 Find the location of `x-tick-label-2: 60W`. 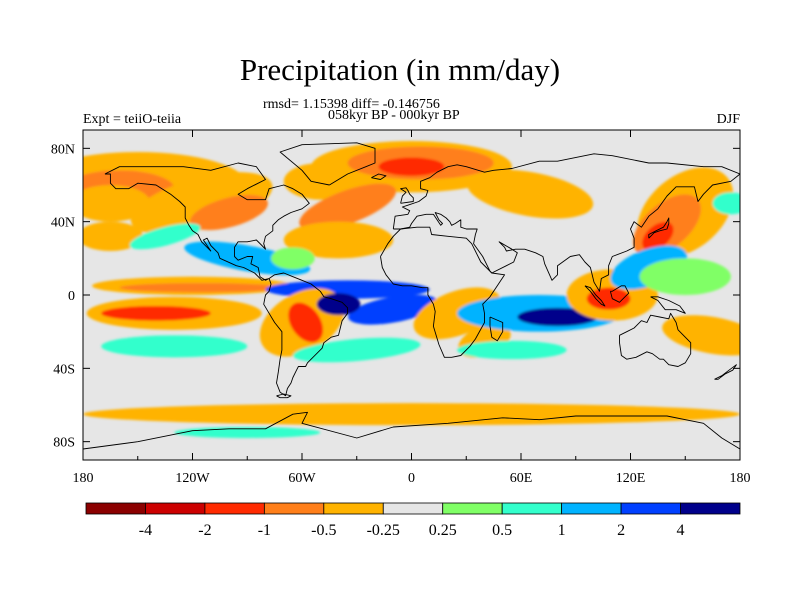

x-tick-label-2: 60W is located at coordinates (302, 478).